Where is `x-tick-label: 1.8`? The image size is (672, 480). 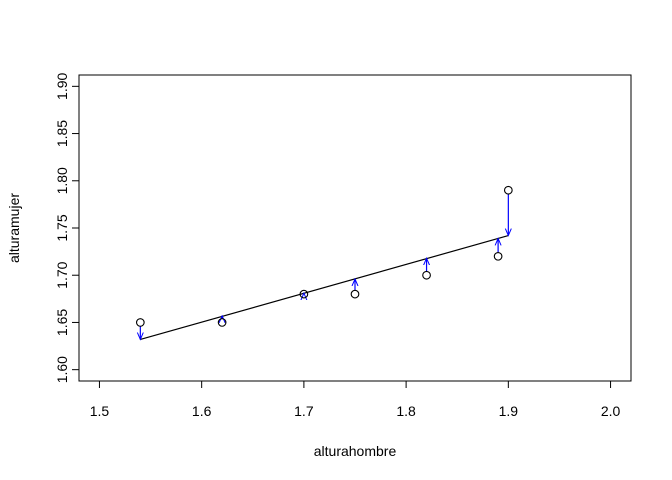
x-tick-label: 1.8 is located at coordinates (406, 411).